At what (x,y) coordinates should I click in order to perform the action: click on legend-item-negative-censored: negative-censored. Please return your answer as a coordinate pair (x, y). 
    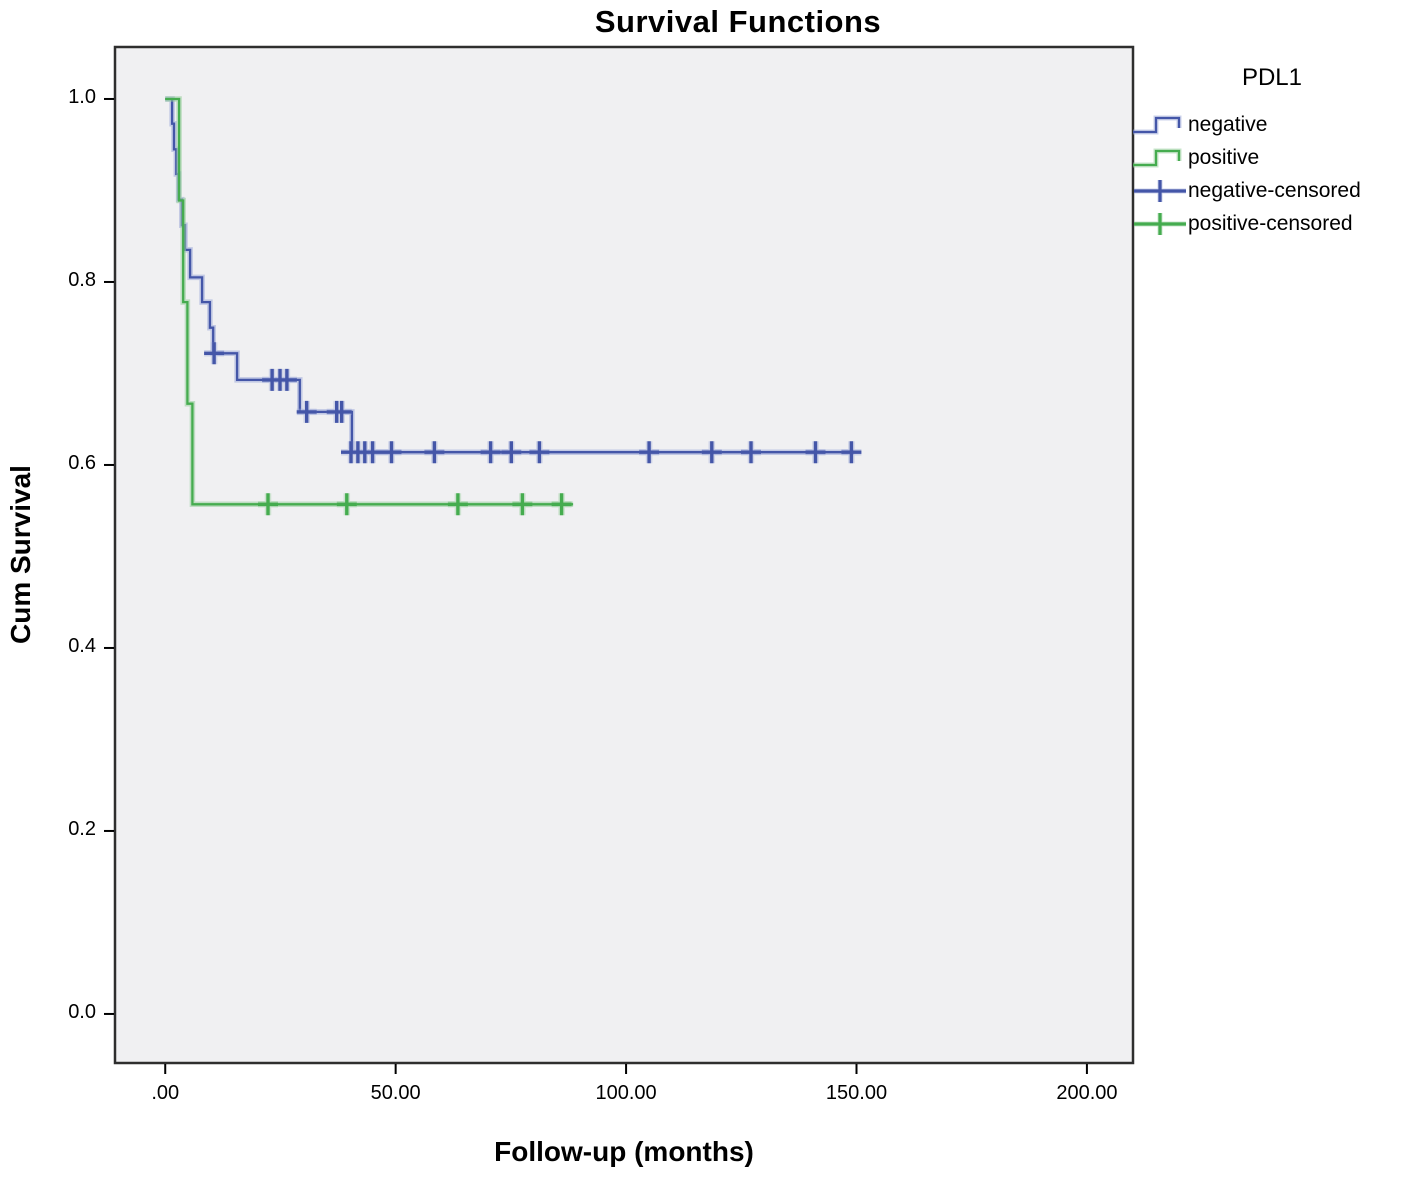
    Looking at the image, I should click on (1275, 190).